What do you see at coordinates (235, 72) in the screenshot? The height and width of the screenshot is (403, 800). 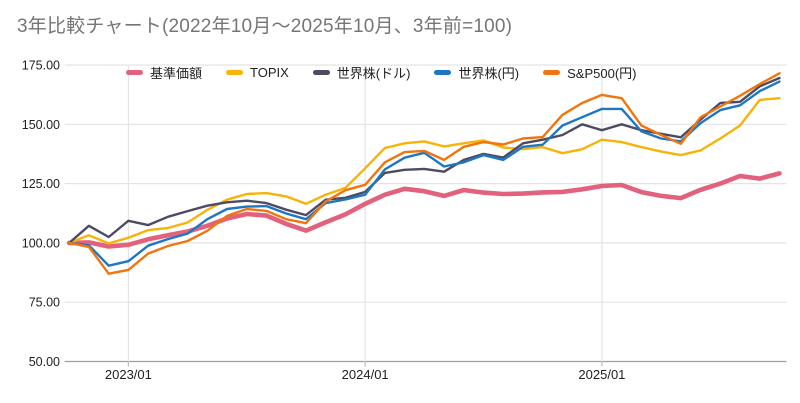 I see `legend-swatch-icon-topix` at bounding box center [235, 72].